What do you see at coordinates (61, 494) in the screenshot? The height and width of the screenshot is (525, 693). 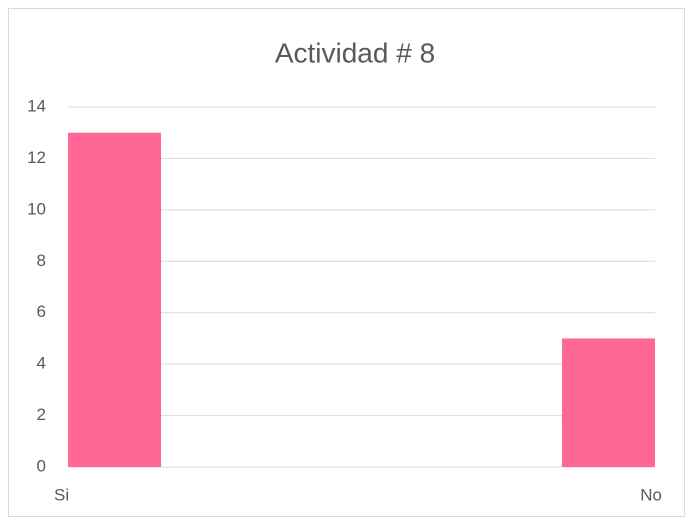 I see `x-tick-label: Si` at bounding box center [61, 494].